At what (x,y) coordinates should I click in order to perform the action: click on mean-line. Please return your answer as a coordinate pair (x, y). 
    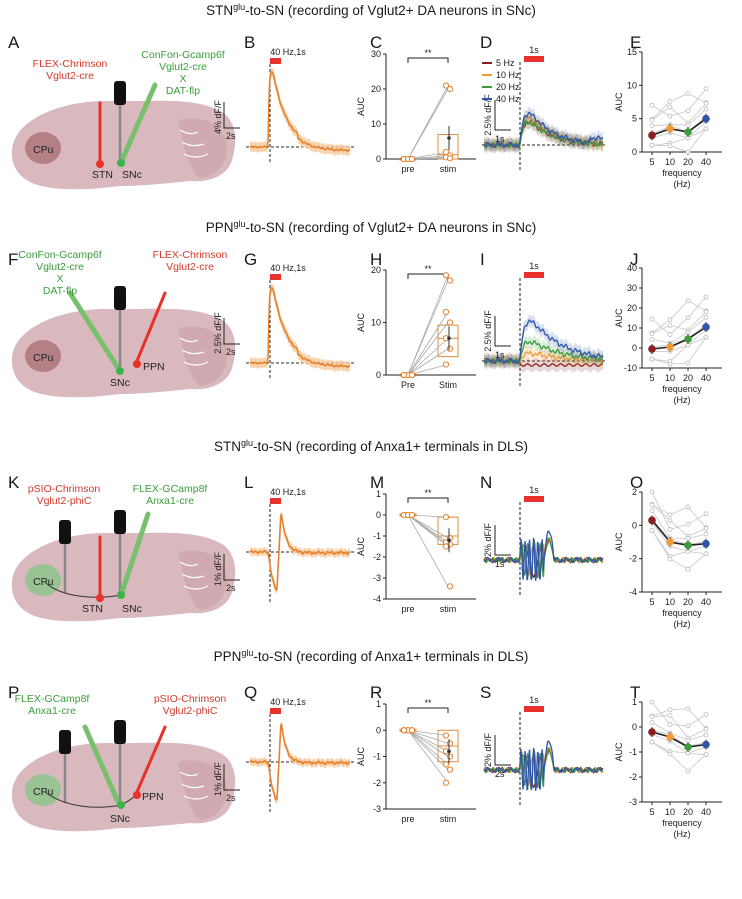
    Looking at the image, I should click on (679, 338).